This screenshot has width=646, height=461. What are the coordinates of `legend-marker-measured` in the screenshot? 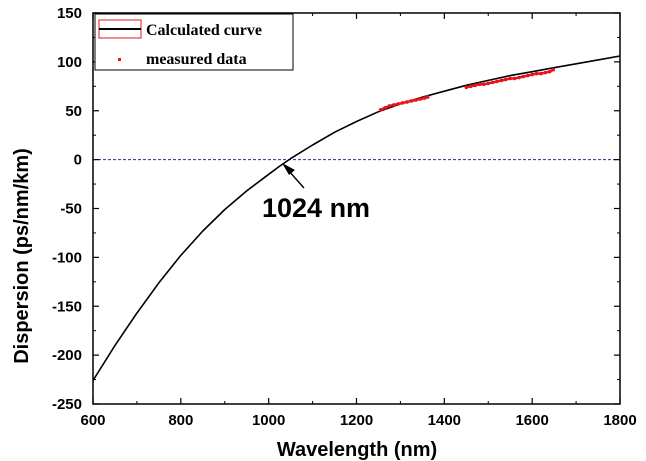 It's located at (119, 59).